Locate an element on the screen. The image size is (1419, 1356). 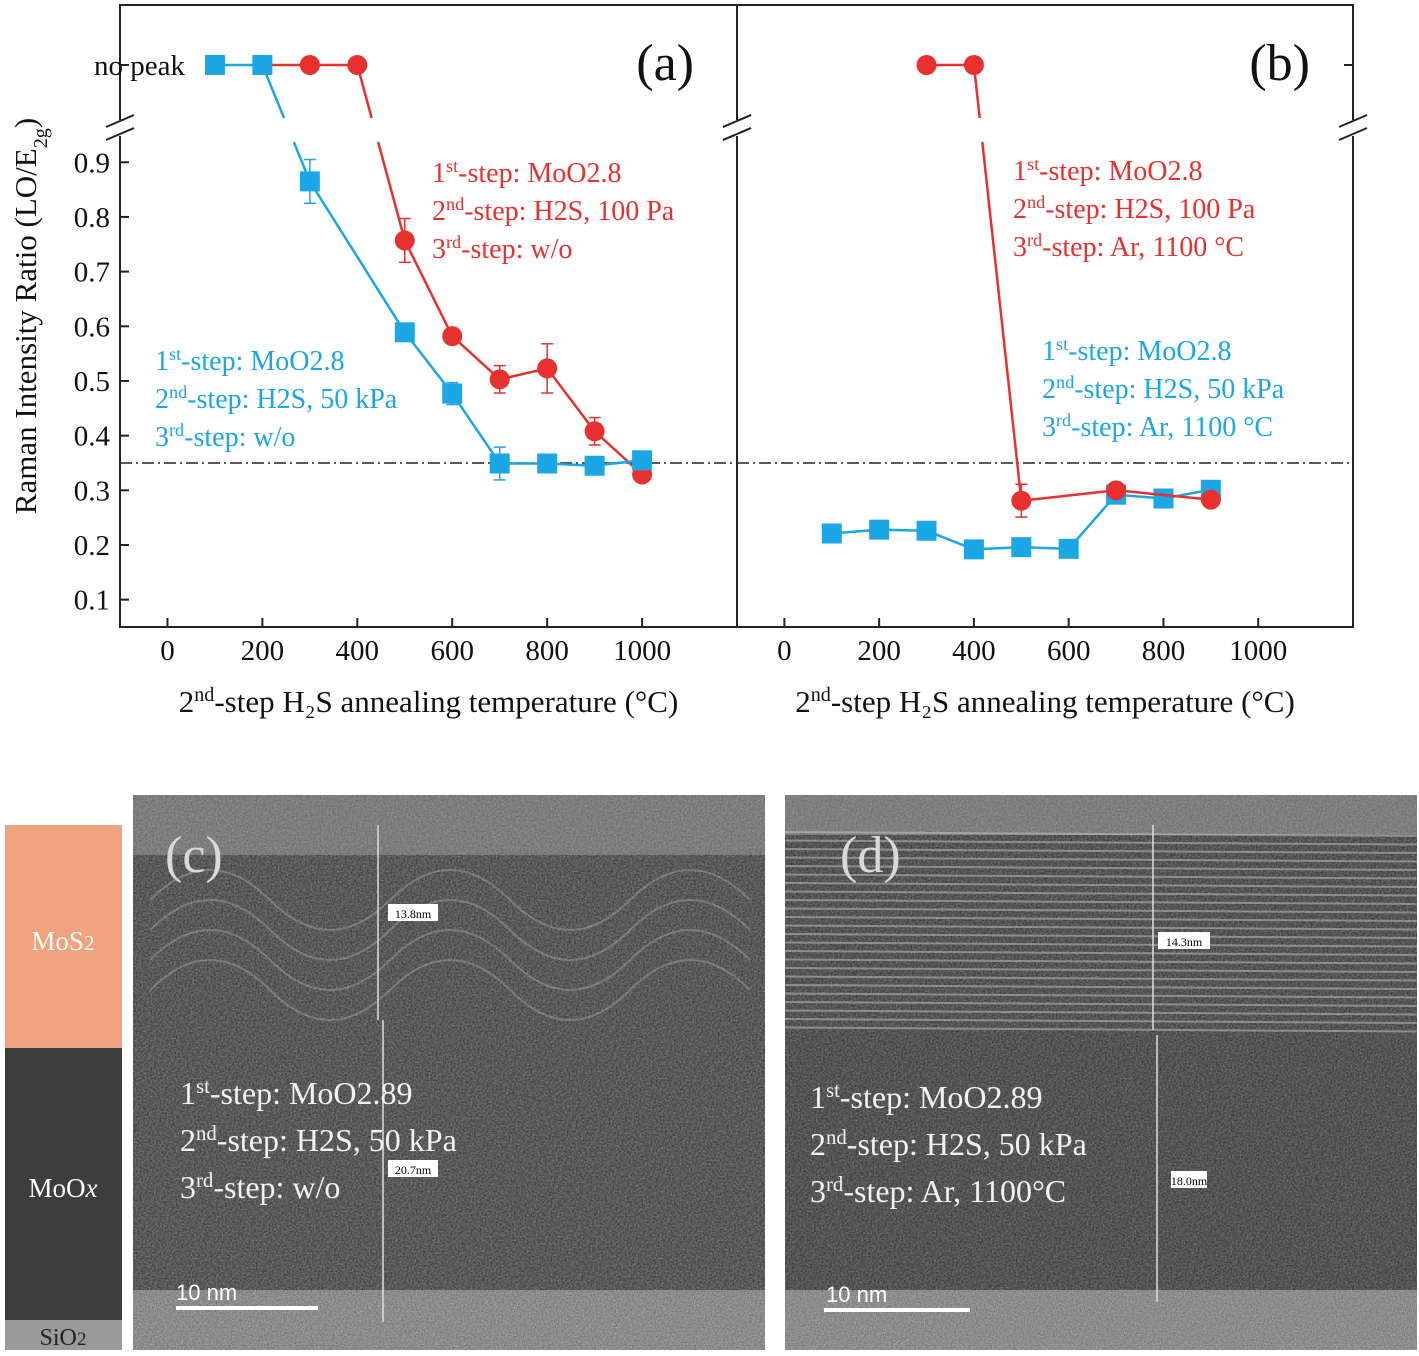
sio2-layer is located at coordinates (63, 1335).